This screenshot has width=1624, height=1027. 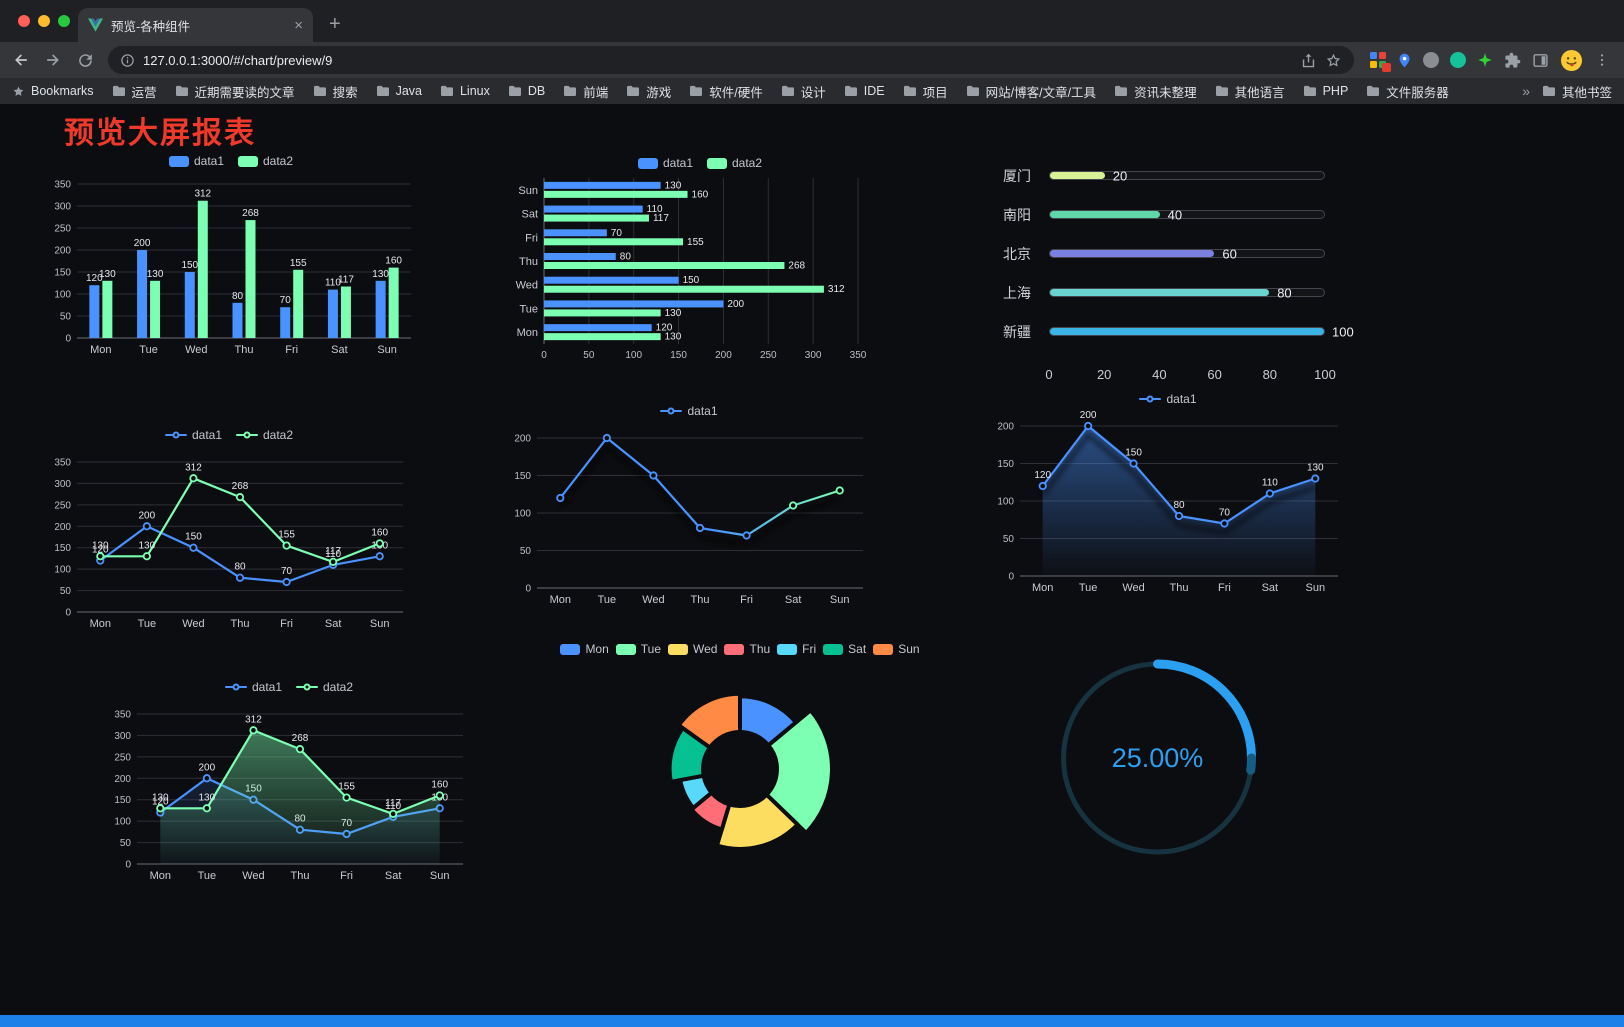 I want to click on profile-avatar, so click(x=1571, y=60).